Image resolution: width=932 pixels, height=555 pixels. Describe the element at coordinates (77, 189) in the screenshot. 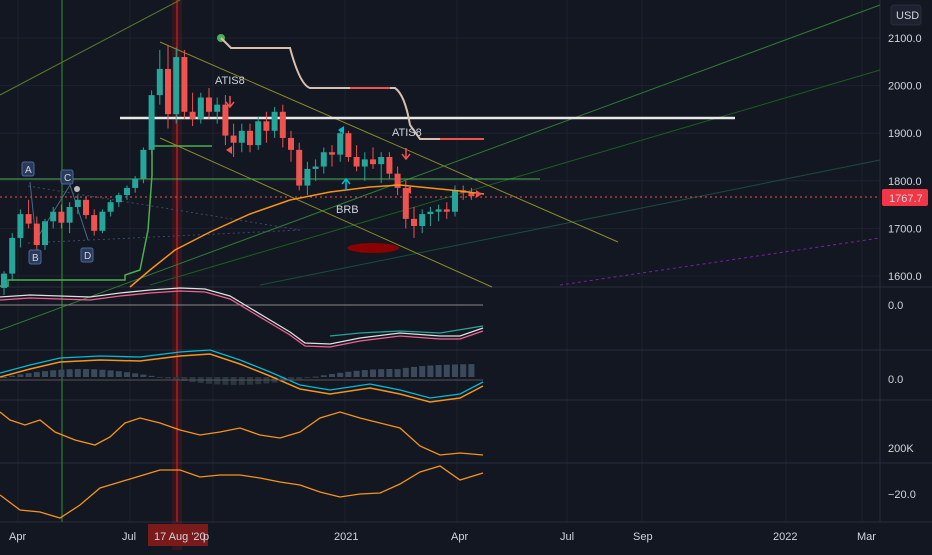

I see `pattern-marker-dot` at that location.